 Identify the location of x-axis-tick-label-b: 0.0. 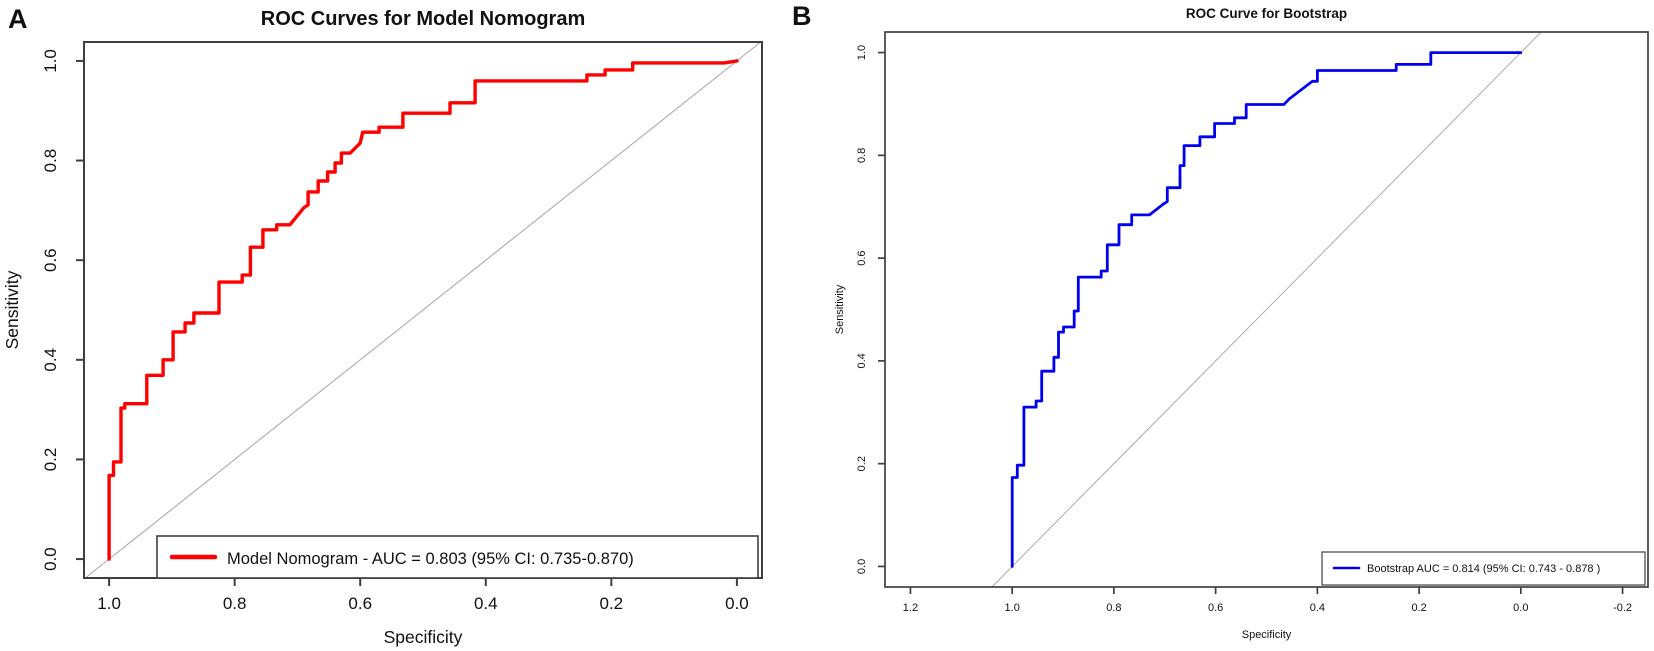
(1520, 608).